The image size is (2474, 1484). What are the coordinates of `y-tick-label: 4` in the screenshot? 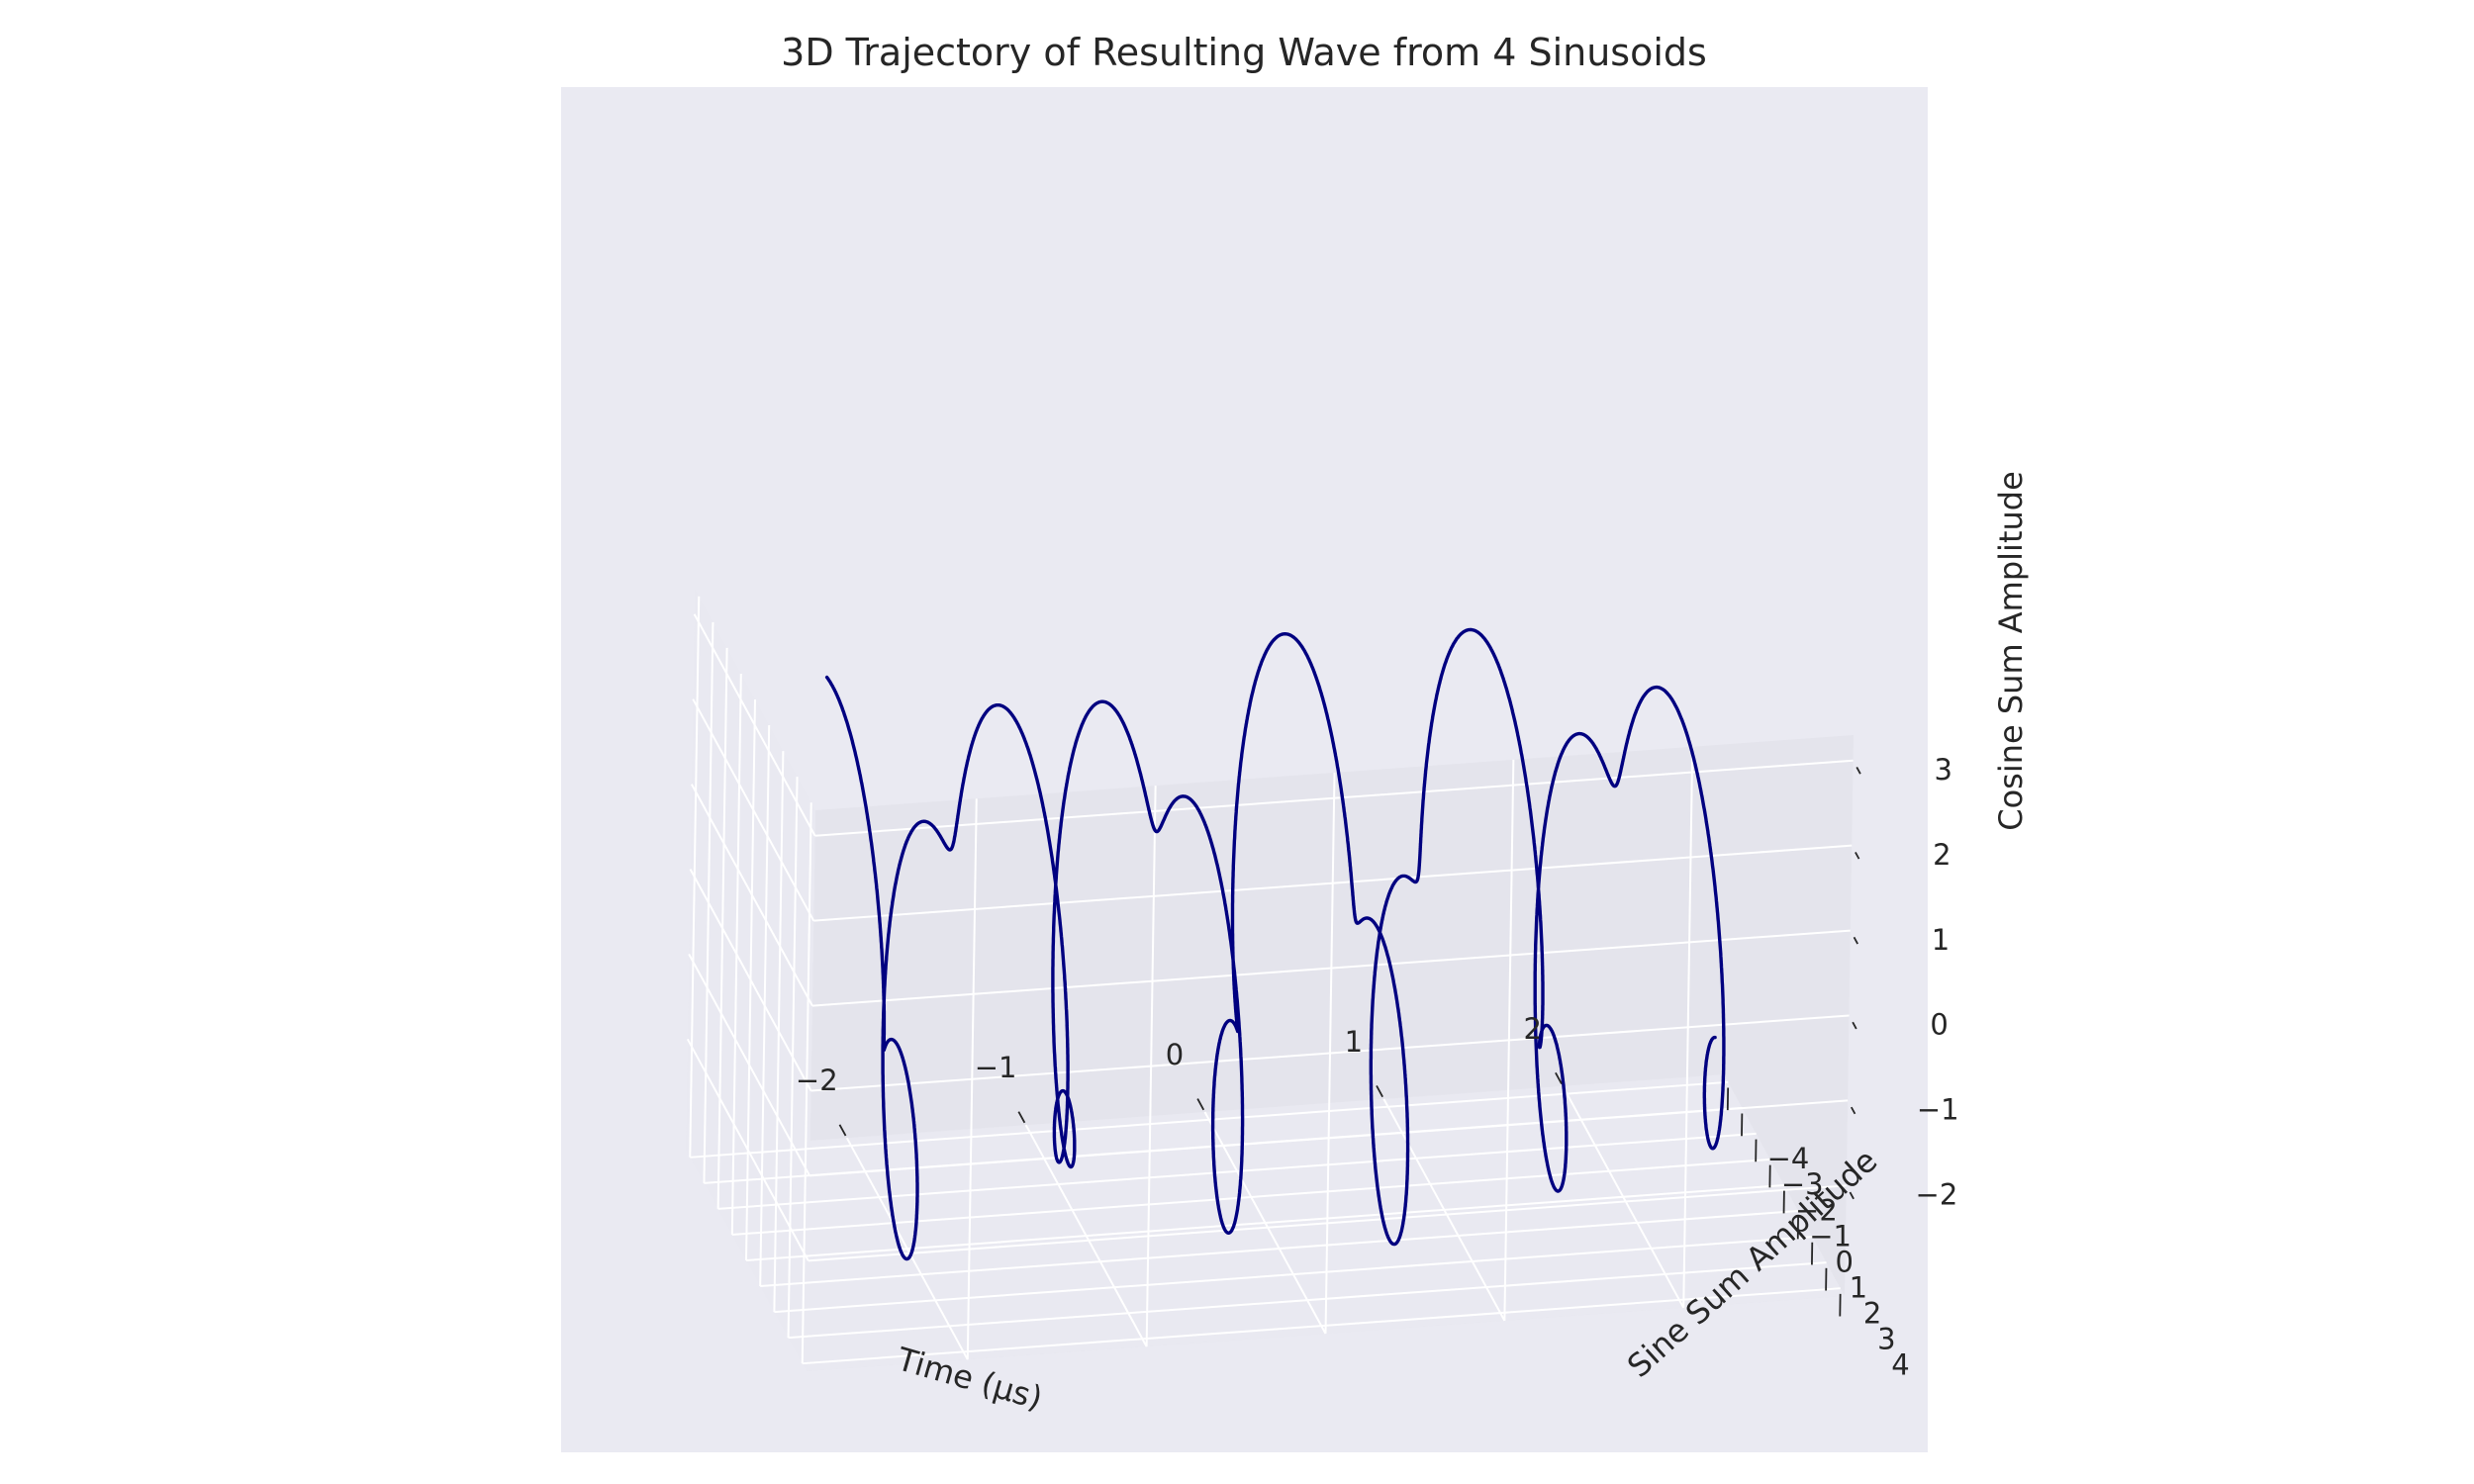 It's located at (1900, 1365).